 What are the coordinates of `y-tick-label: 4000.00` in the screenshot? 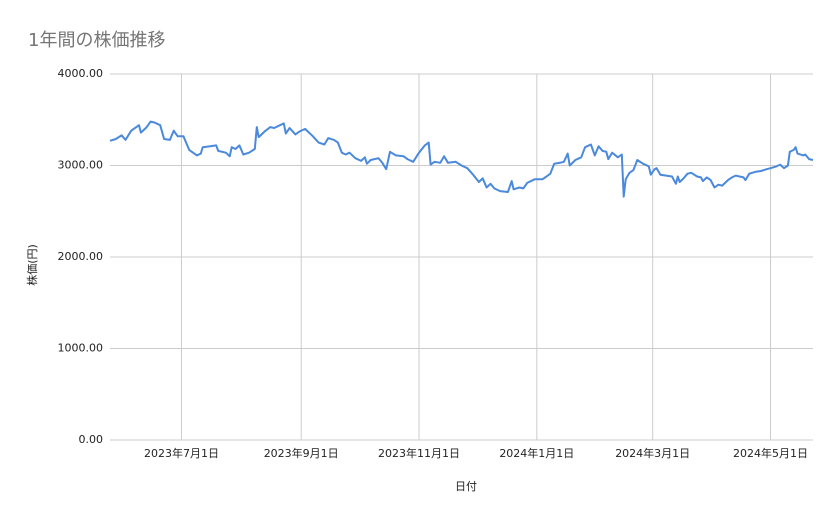 It's located at (81, 73).